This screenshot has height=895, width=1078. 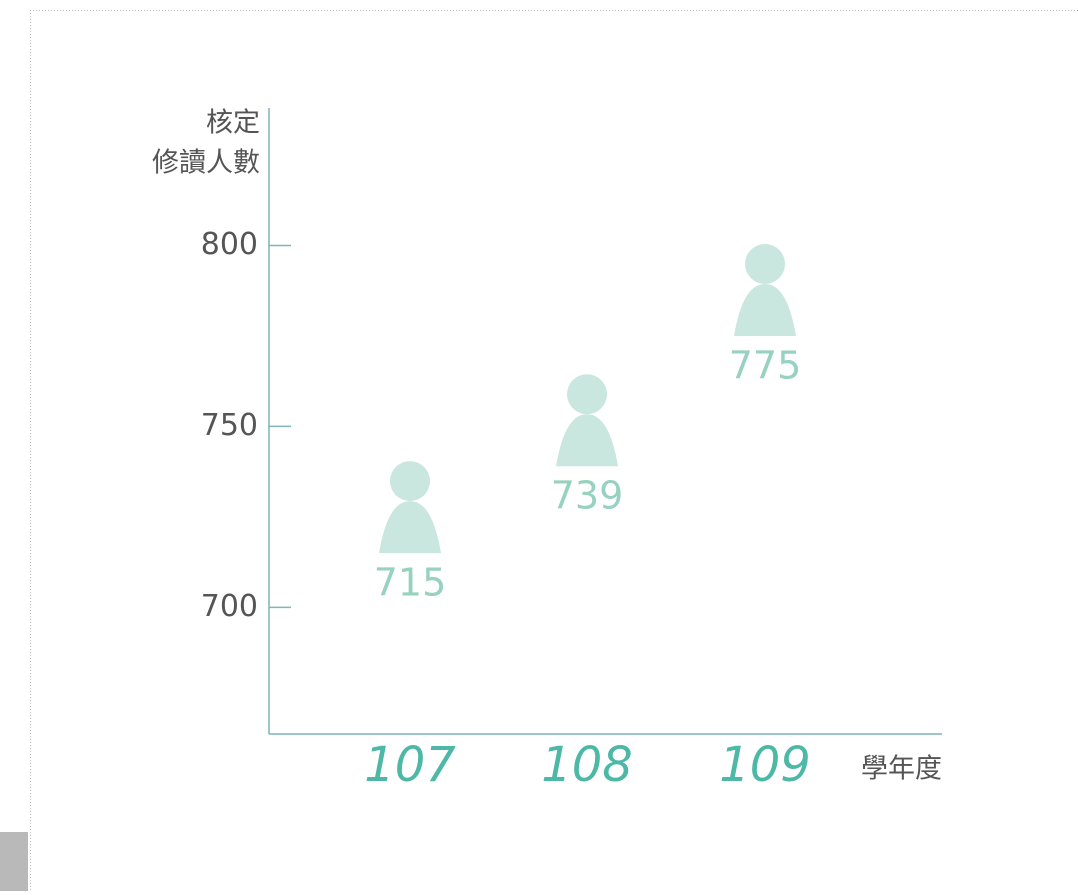 What do you see at coordinates (229, 244) in the screenshot?
I see `y-tick-label: 800` at bounding box center [229, 244].